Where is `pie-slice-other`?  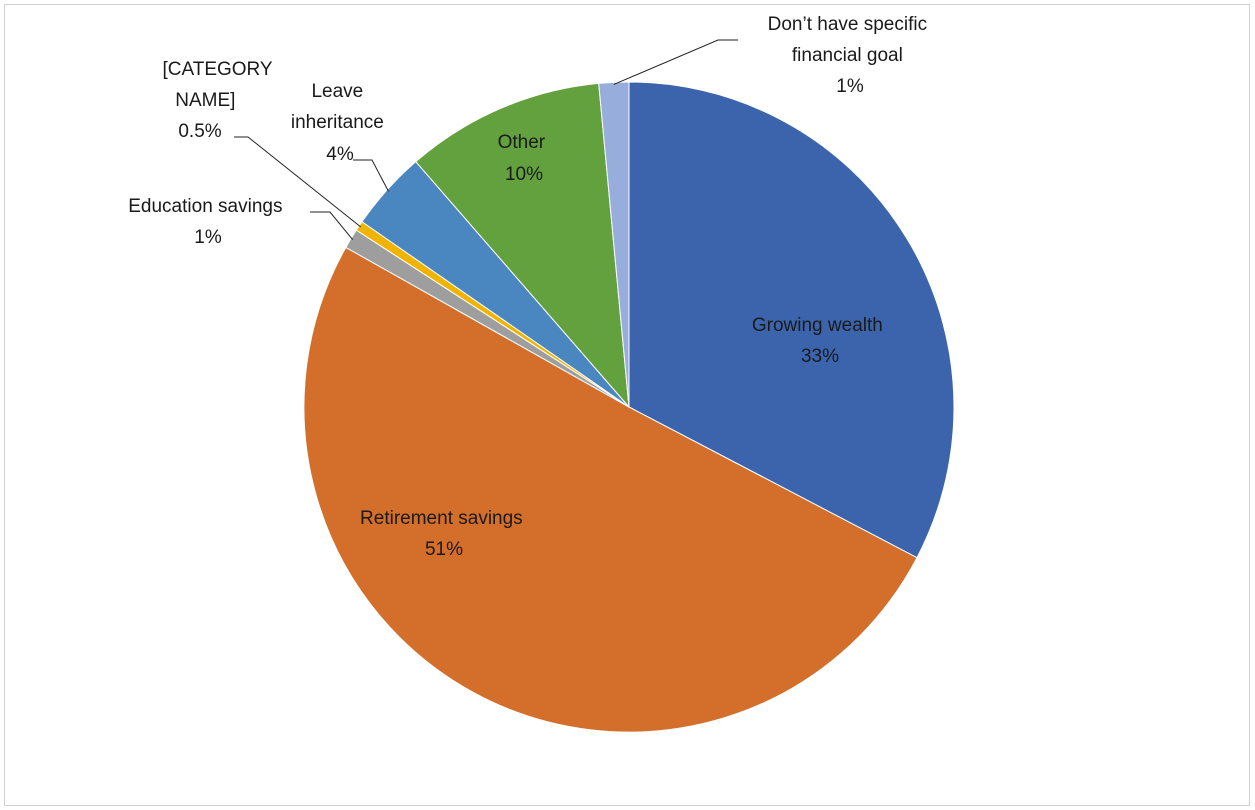
pie-slice-other is located at coordinates (522, 245).